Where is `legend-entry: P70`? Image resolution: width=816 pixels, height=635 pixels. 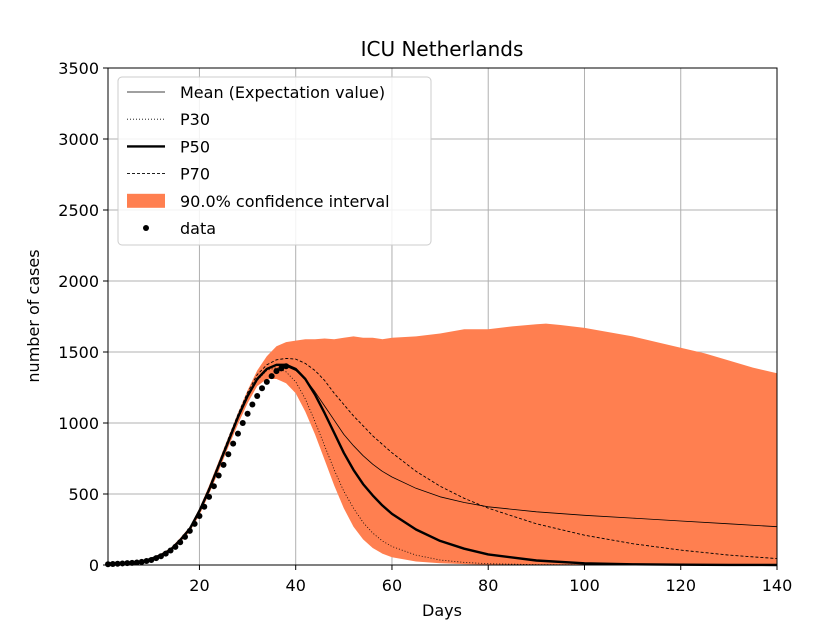 legend-entry: P70 is located at coordinates (168, 174).